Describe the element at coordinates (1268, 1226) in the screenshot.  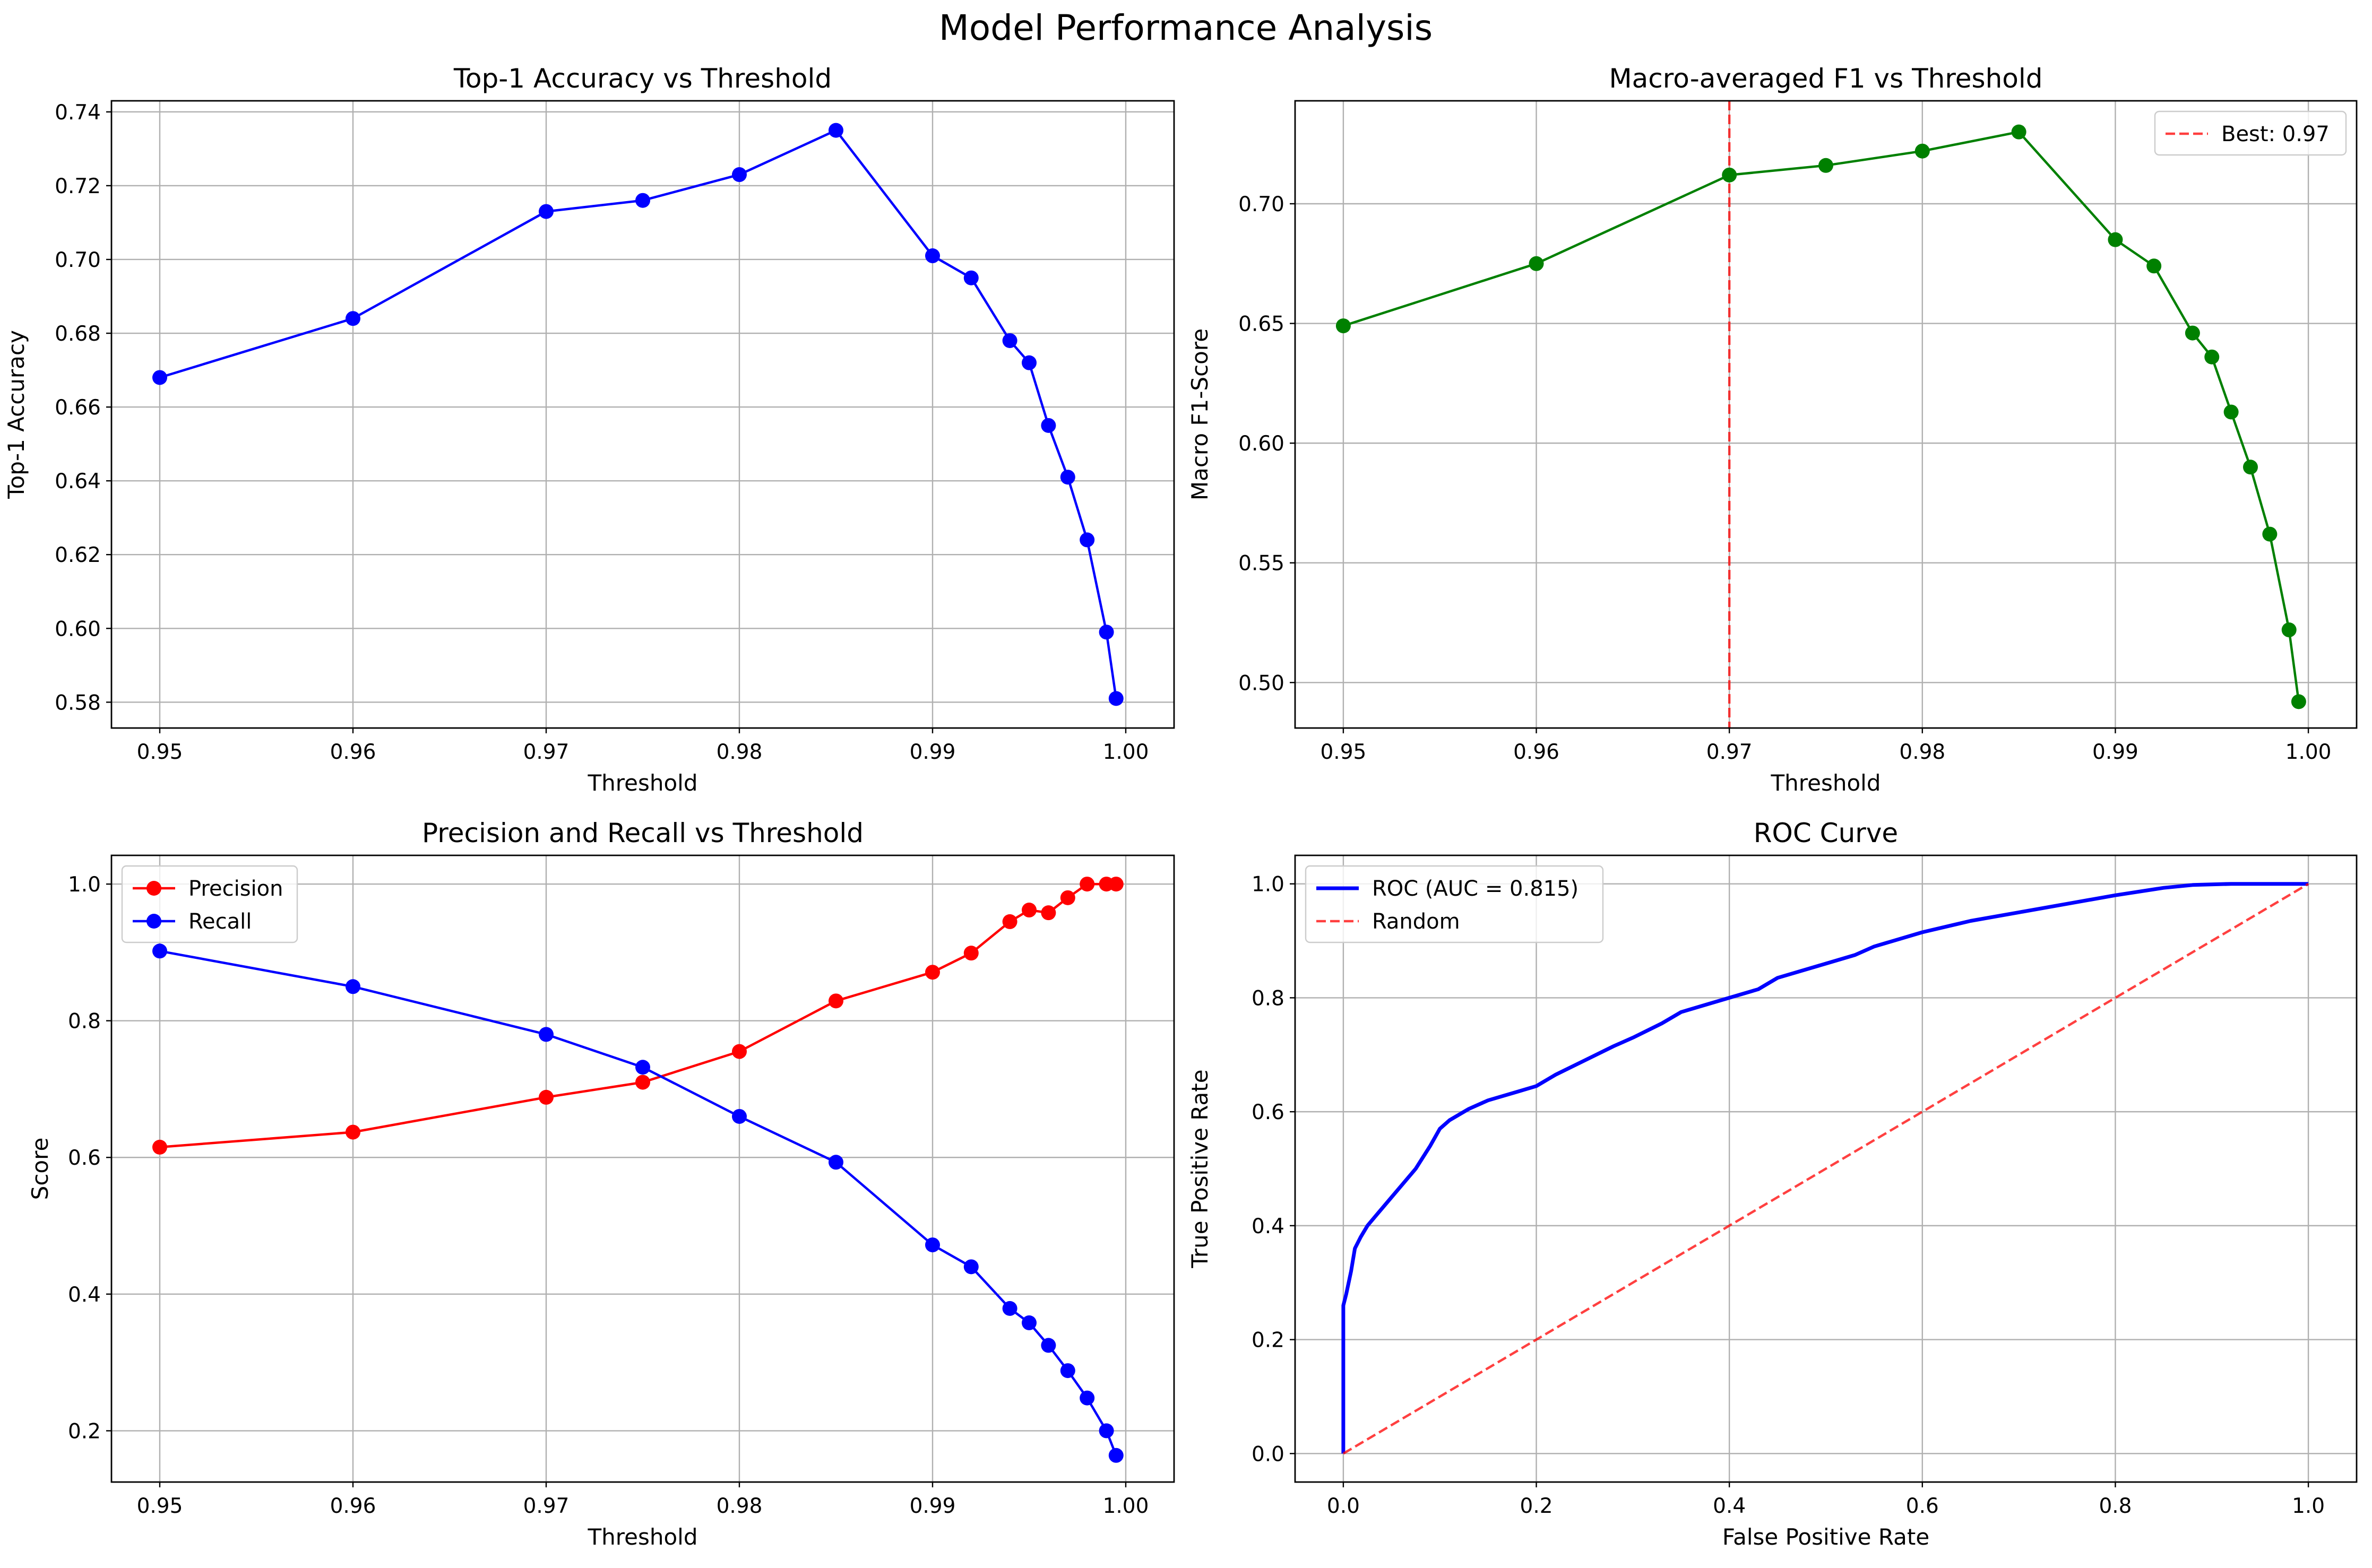
I see `y-tick-label: 0.4` at that location.